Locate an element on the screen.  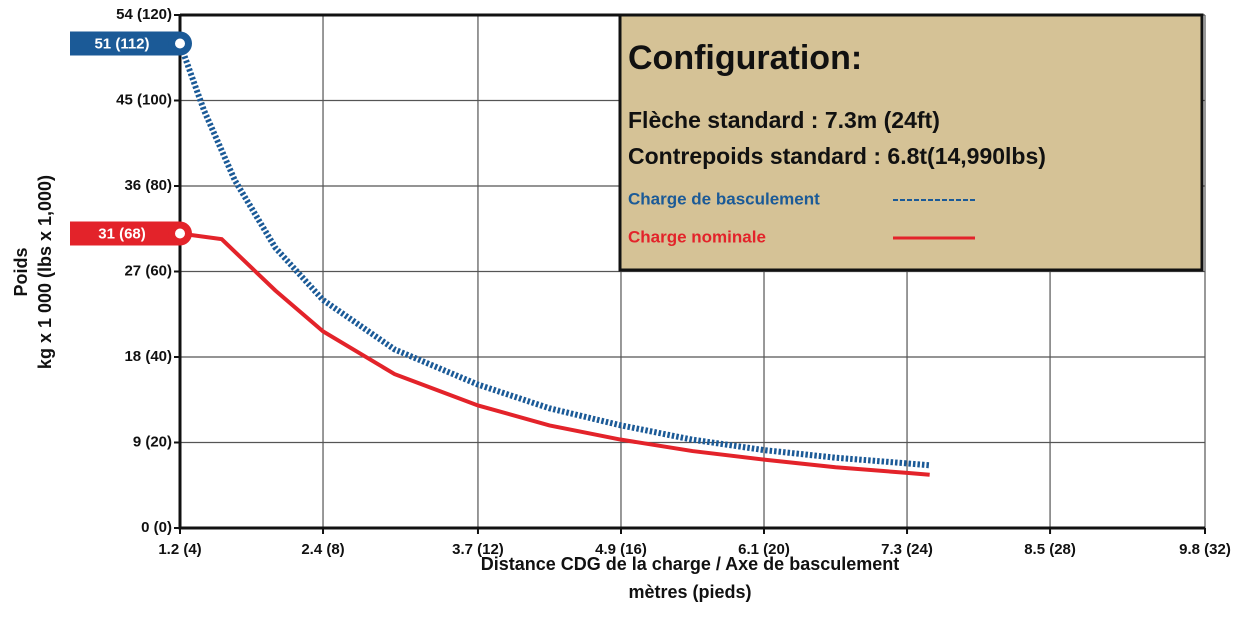
x-tick-label: 2.4 (8) is located at coordinates (322, 549).